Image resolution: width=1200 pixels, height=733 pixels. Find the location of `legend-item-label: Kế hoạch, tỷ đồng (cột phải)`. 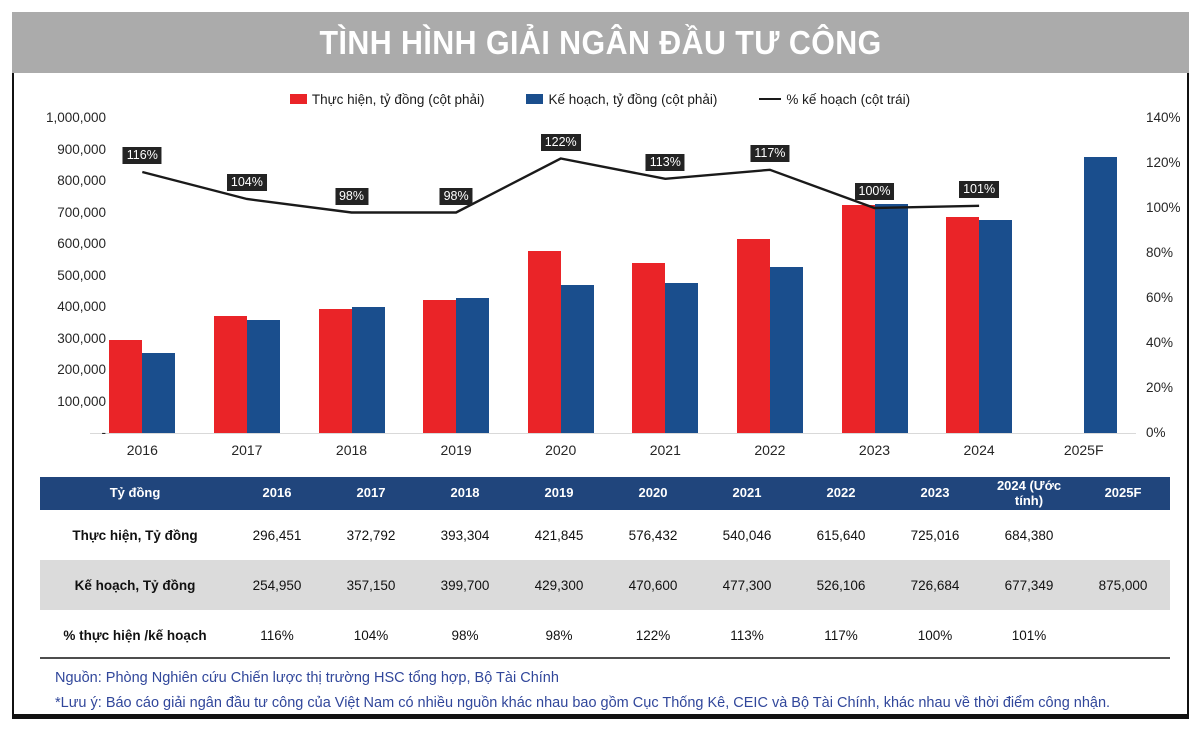

legend-item-label: Kế hoạch, tỷ đồng (cột phải) is located at coordinates (633, 99).